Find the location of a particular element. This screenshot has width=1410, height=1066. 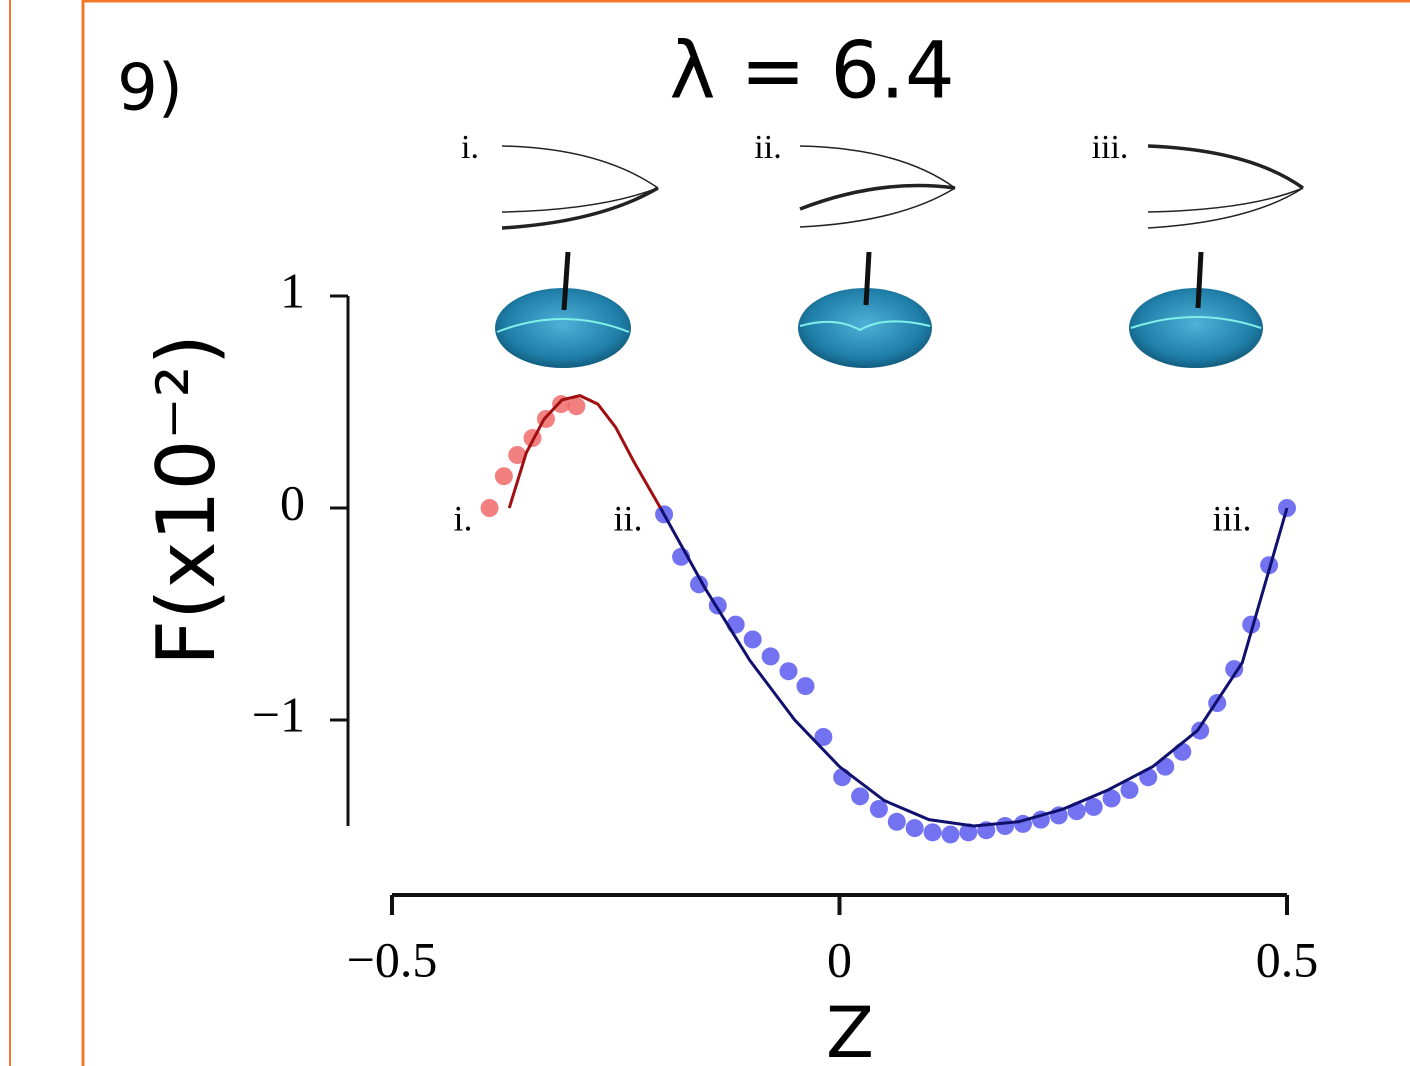

y-tick-label: 1 is located at coordinates (292, 290).